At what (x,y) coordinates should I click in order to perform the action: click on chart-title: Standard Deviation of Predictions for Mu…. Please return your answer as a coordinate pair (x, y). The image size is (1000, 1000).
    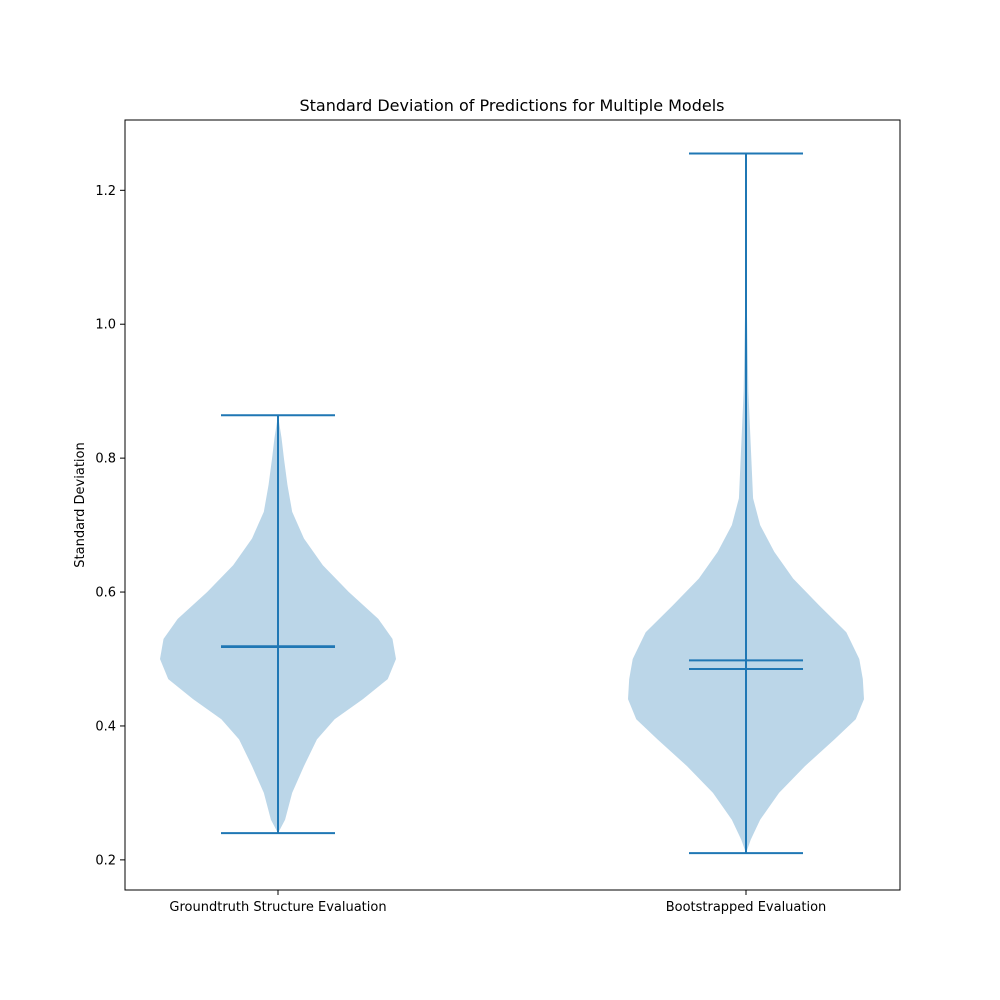
    Looking at the image, I should click on (511, 105).